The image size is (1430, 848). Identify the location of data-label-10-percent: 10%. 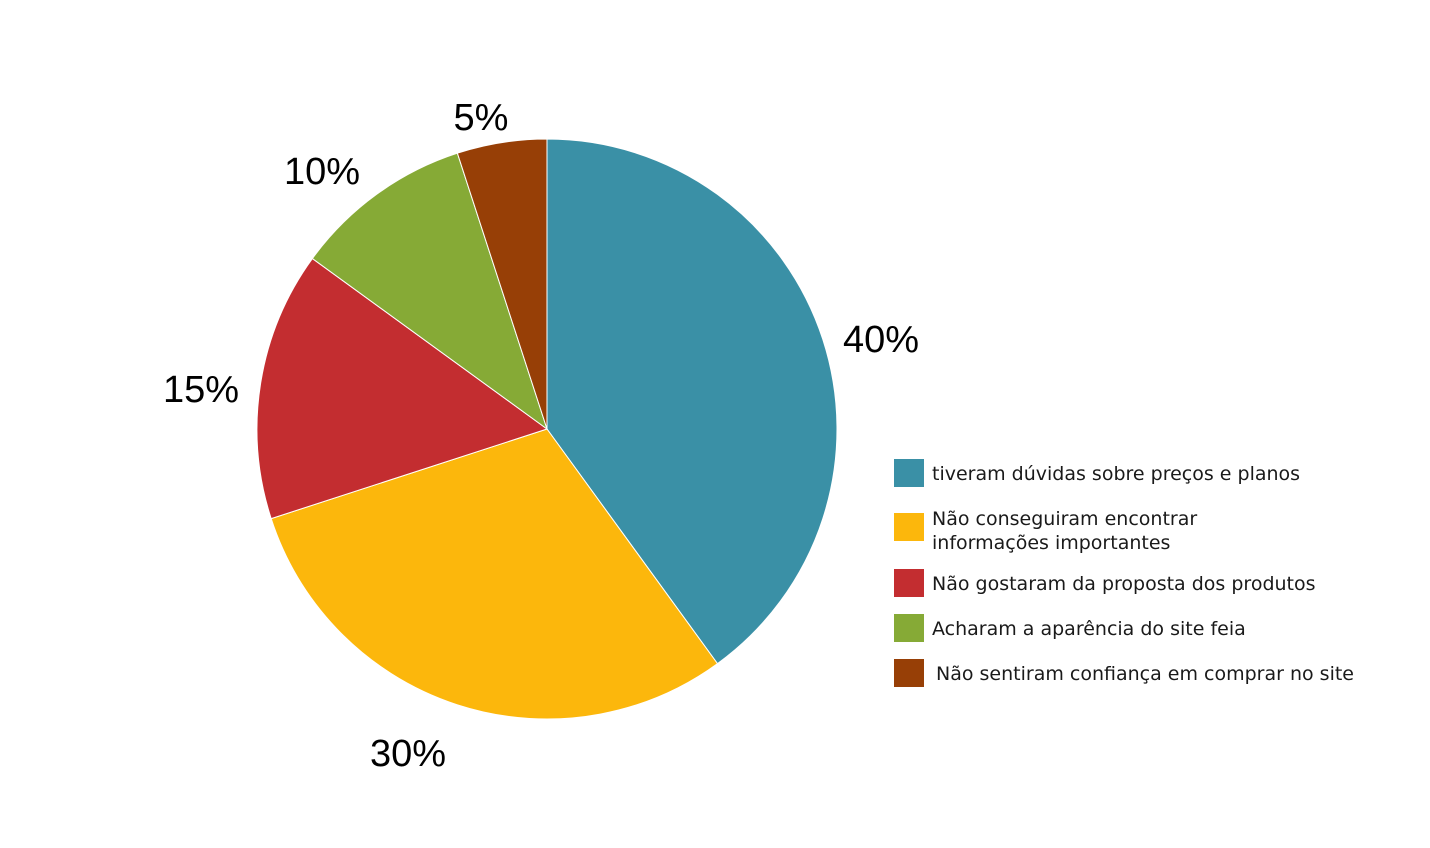
(322, 172).